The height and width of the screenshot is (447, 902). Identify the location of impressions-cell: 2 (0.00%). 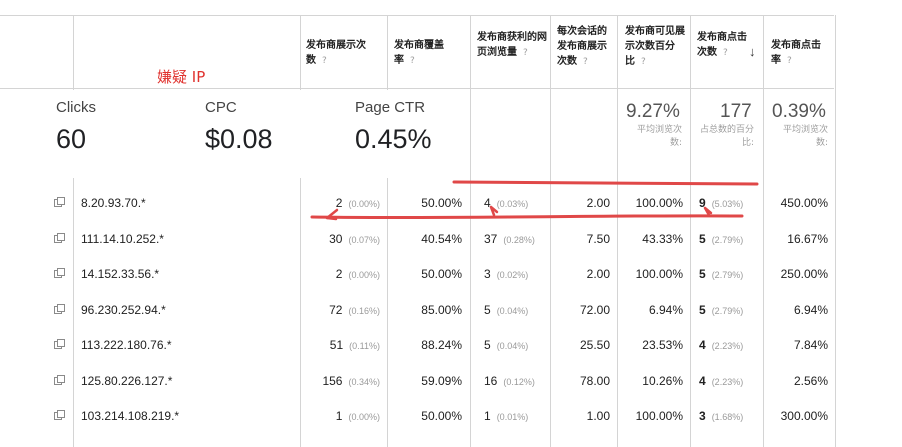
(340, 203).